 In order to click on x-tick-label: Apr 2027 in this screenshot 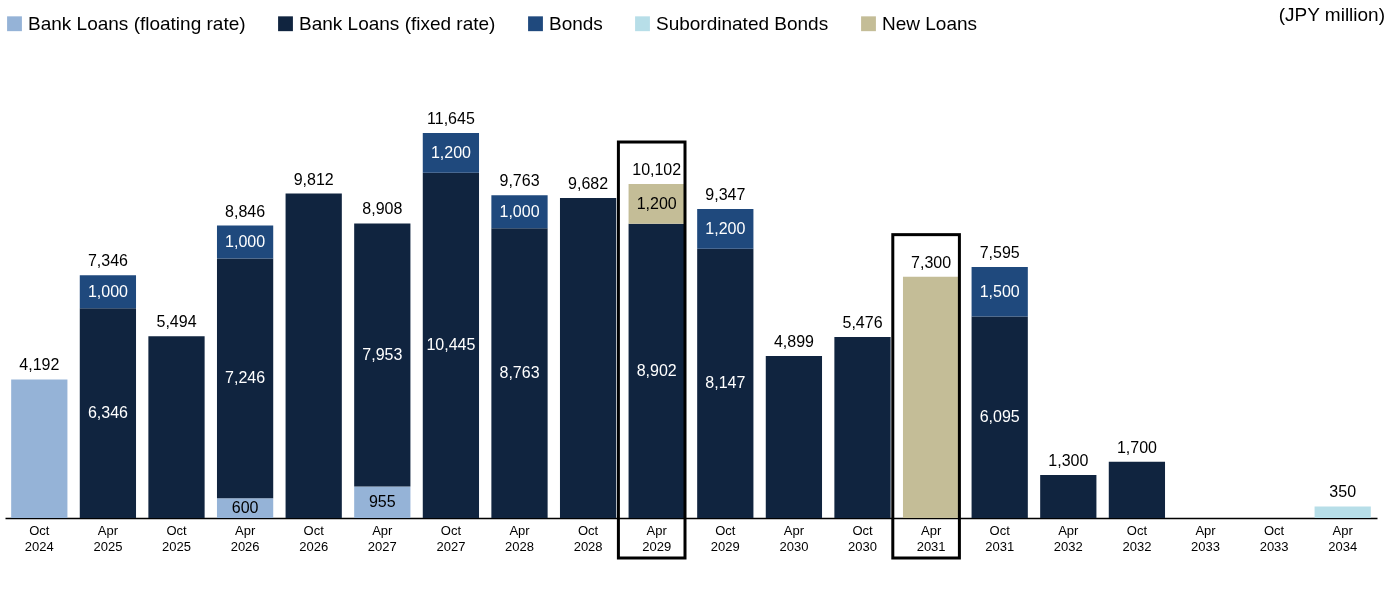, I will do `click(382, 538)`.